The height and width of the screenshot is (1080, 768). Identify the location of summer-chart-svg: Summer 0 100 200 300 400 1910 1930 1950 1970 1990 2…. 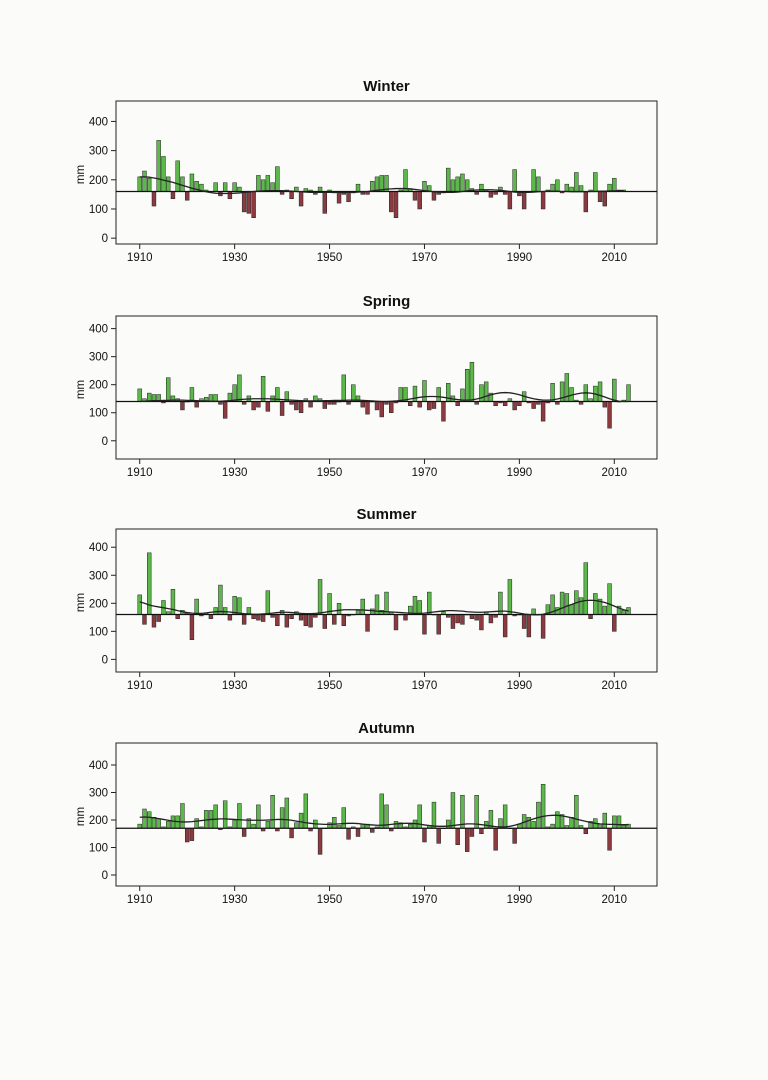
(366, 599).